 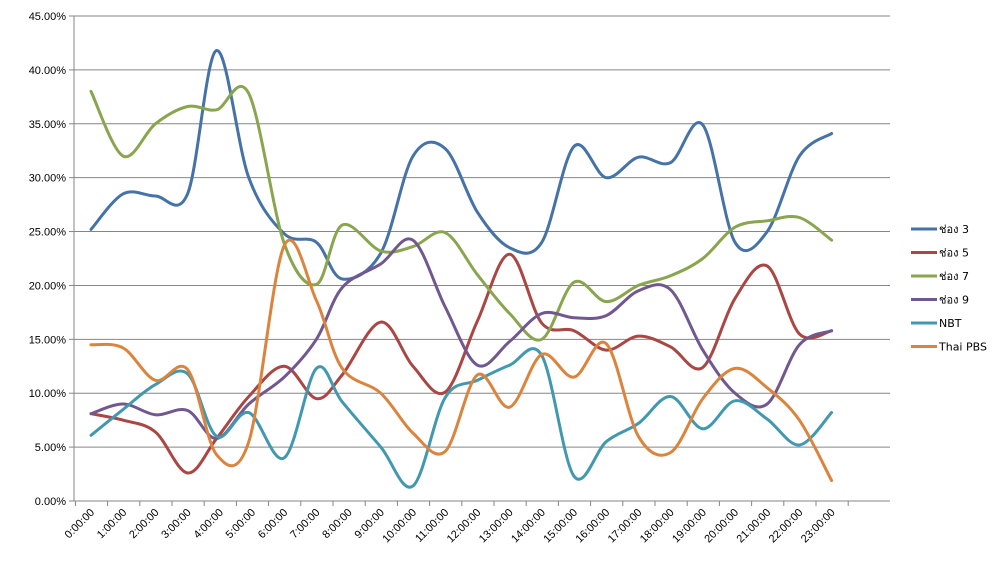 What do you see at coordinates (949, 288) in the screenshot?
I see `legend: ช่อง 3 ช่อง 5 ช่อง 7 ช่อง 9 NBT Thai PBS` at bounding box center [949, 288].